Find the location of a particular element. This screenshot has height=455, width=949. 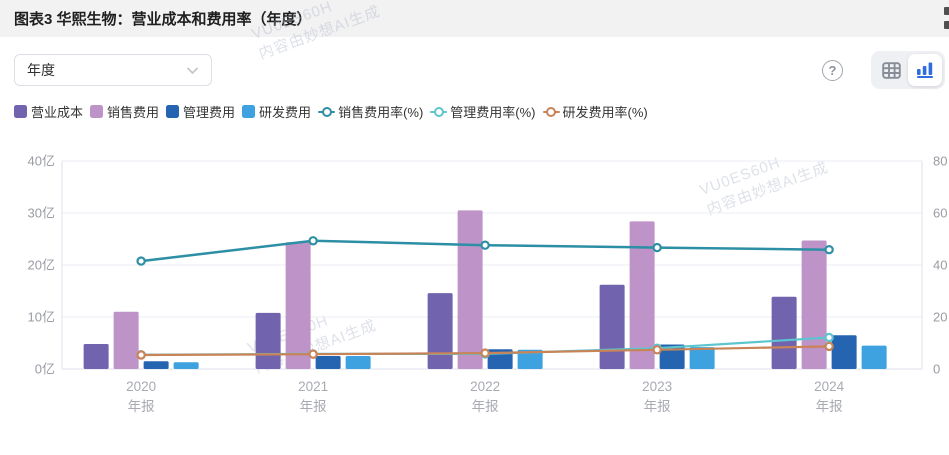

bar-chart-icon is located at coordinates (925, 68).